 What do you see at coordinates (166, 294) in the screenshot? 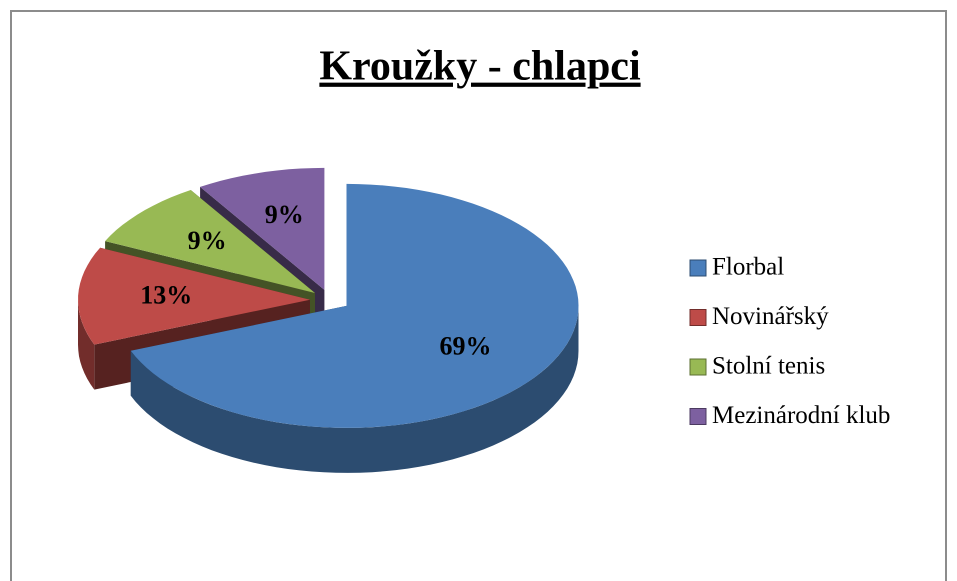
I see `data-label: 13%` at bounding box center [166, 294].